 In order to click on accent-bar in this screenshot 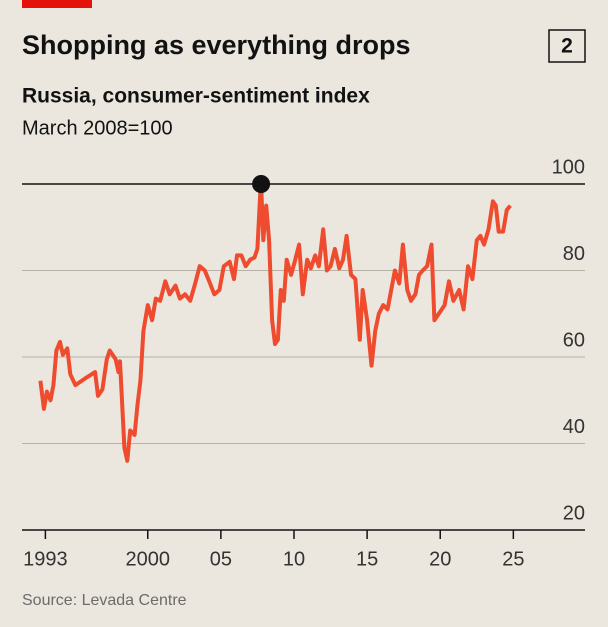, I will do `click(57, 4)`.